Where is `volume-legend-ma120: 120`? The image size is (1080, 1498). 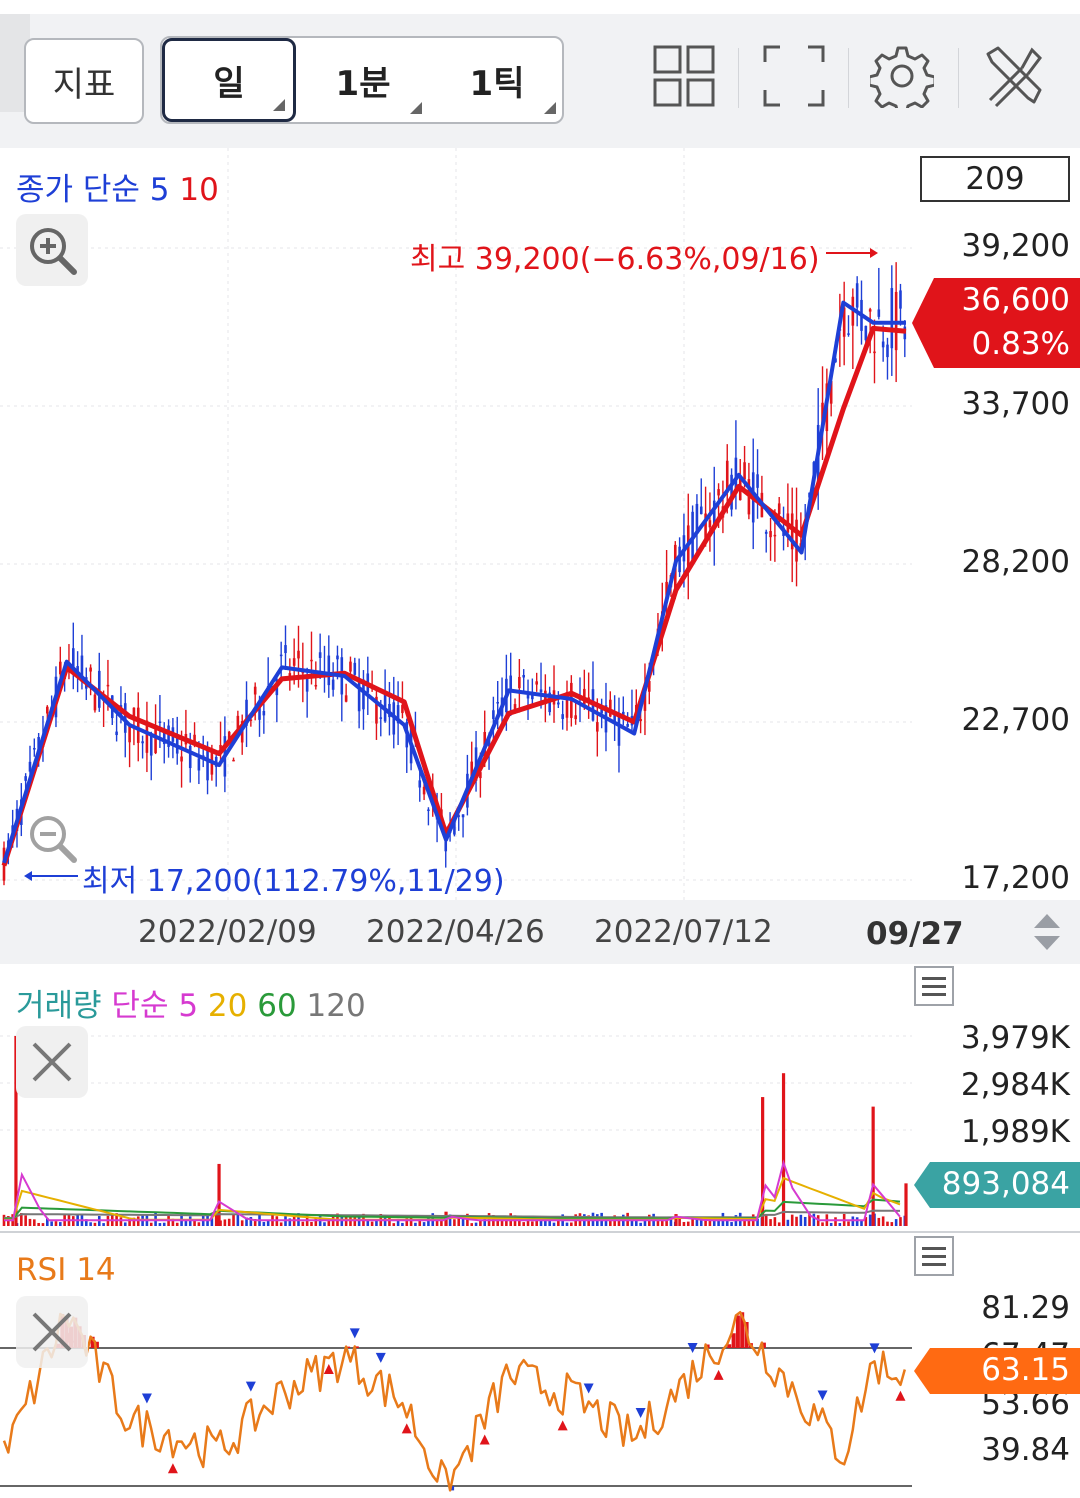
volume-legend-ma120: 120 is located at coordinates (336, 1006).